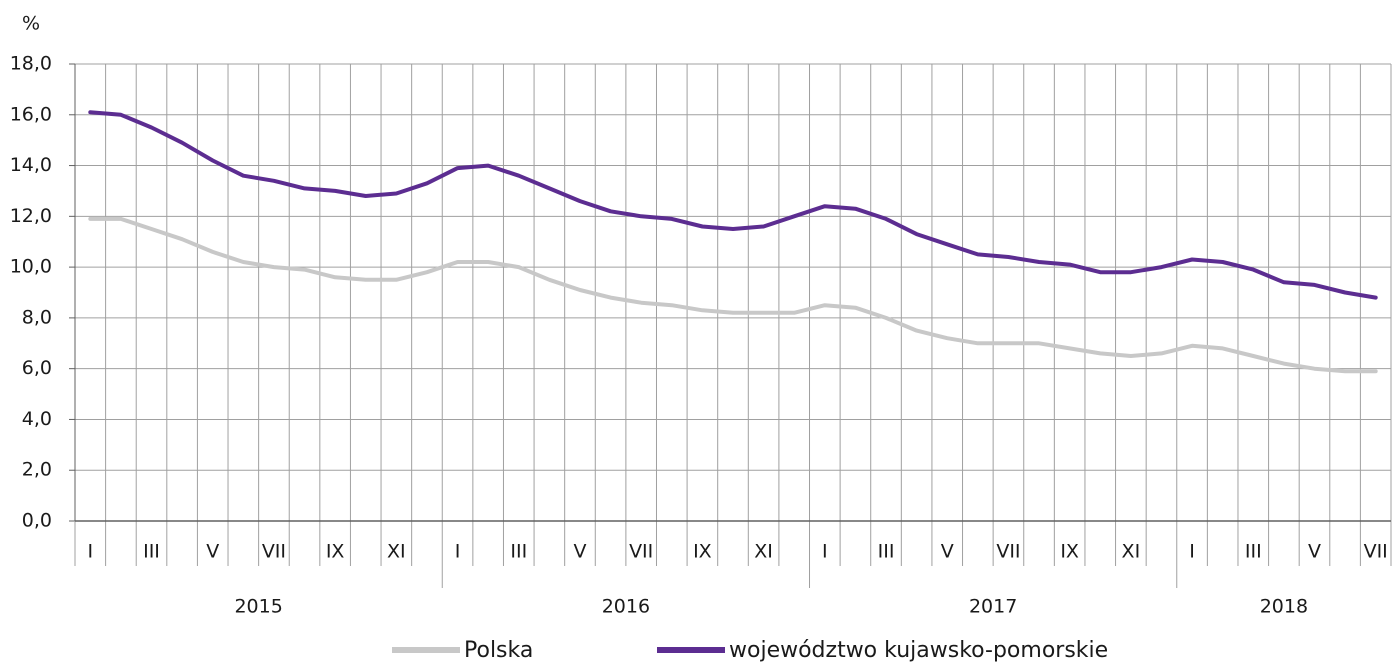  What do you see at coordinates (258, 607) in the screenshot?
I see `year-label: 2015` at bounding box center [258, 607].